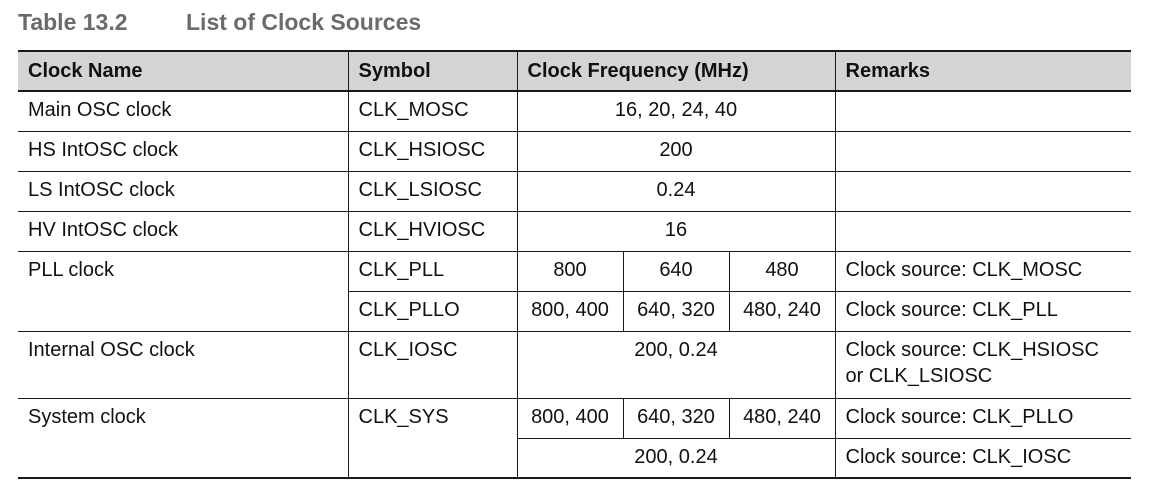 The image size is (1159, 494). I want to click on table-row: Main OSC clock CLK_MOSC 16, 20, 24, 40, so click(574, 111).